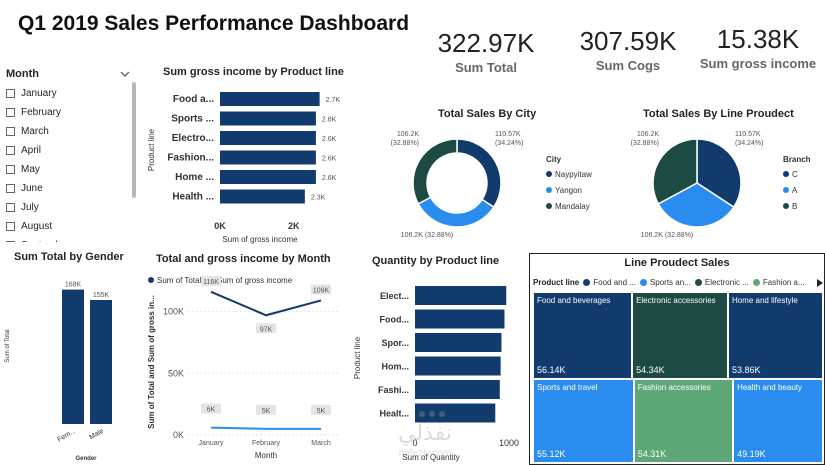  Describe the element at coordinates (211, 282) in the screenshot. I see `data-label: 116K` at that location.